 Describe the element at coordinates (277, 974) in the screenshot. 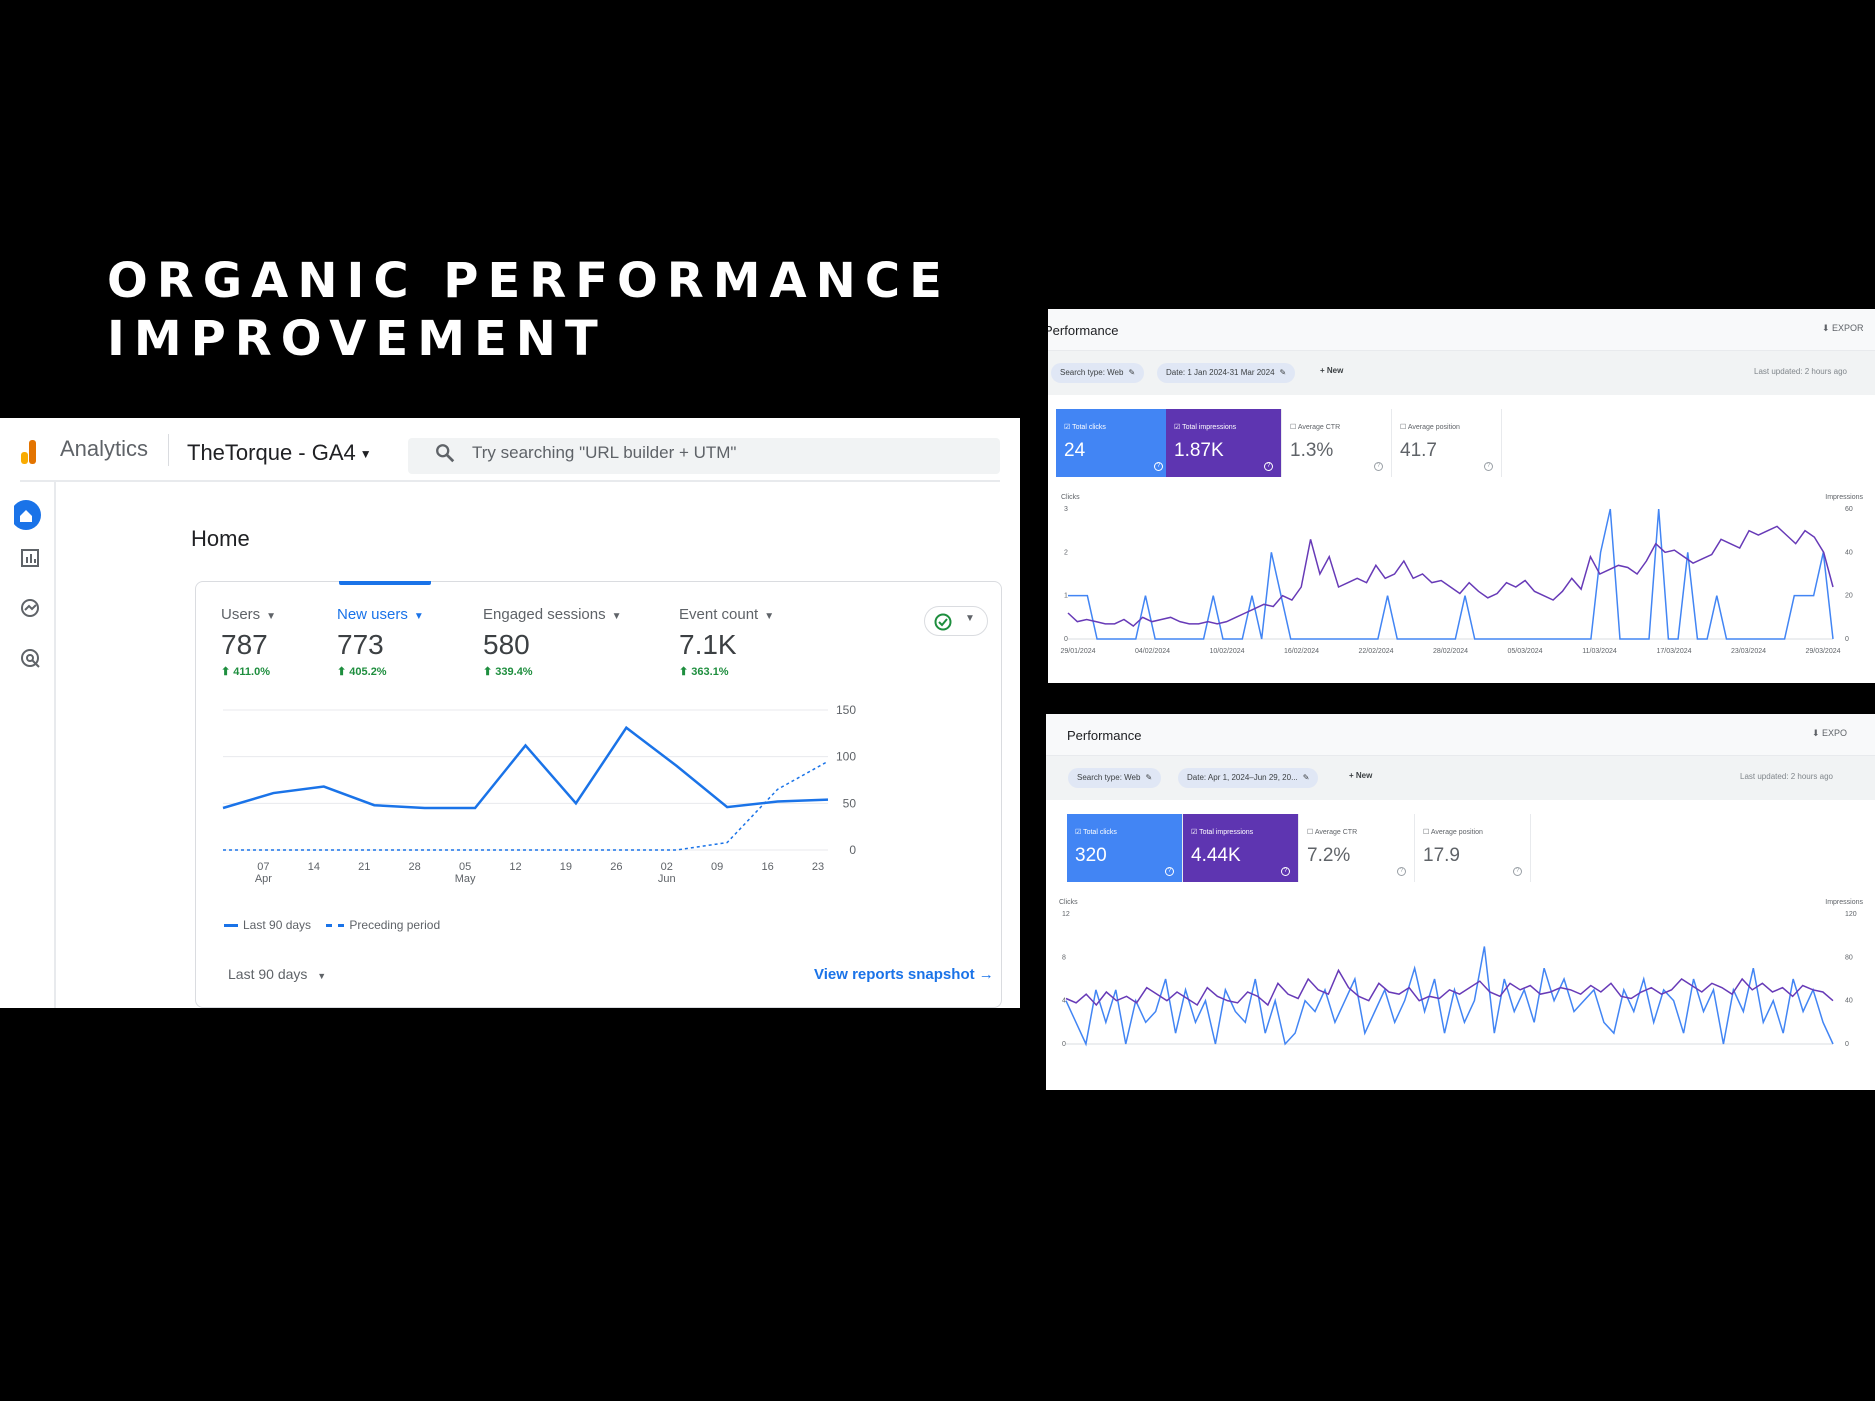

I see `date-range-selector: Last 90 days ▼` at that location.